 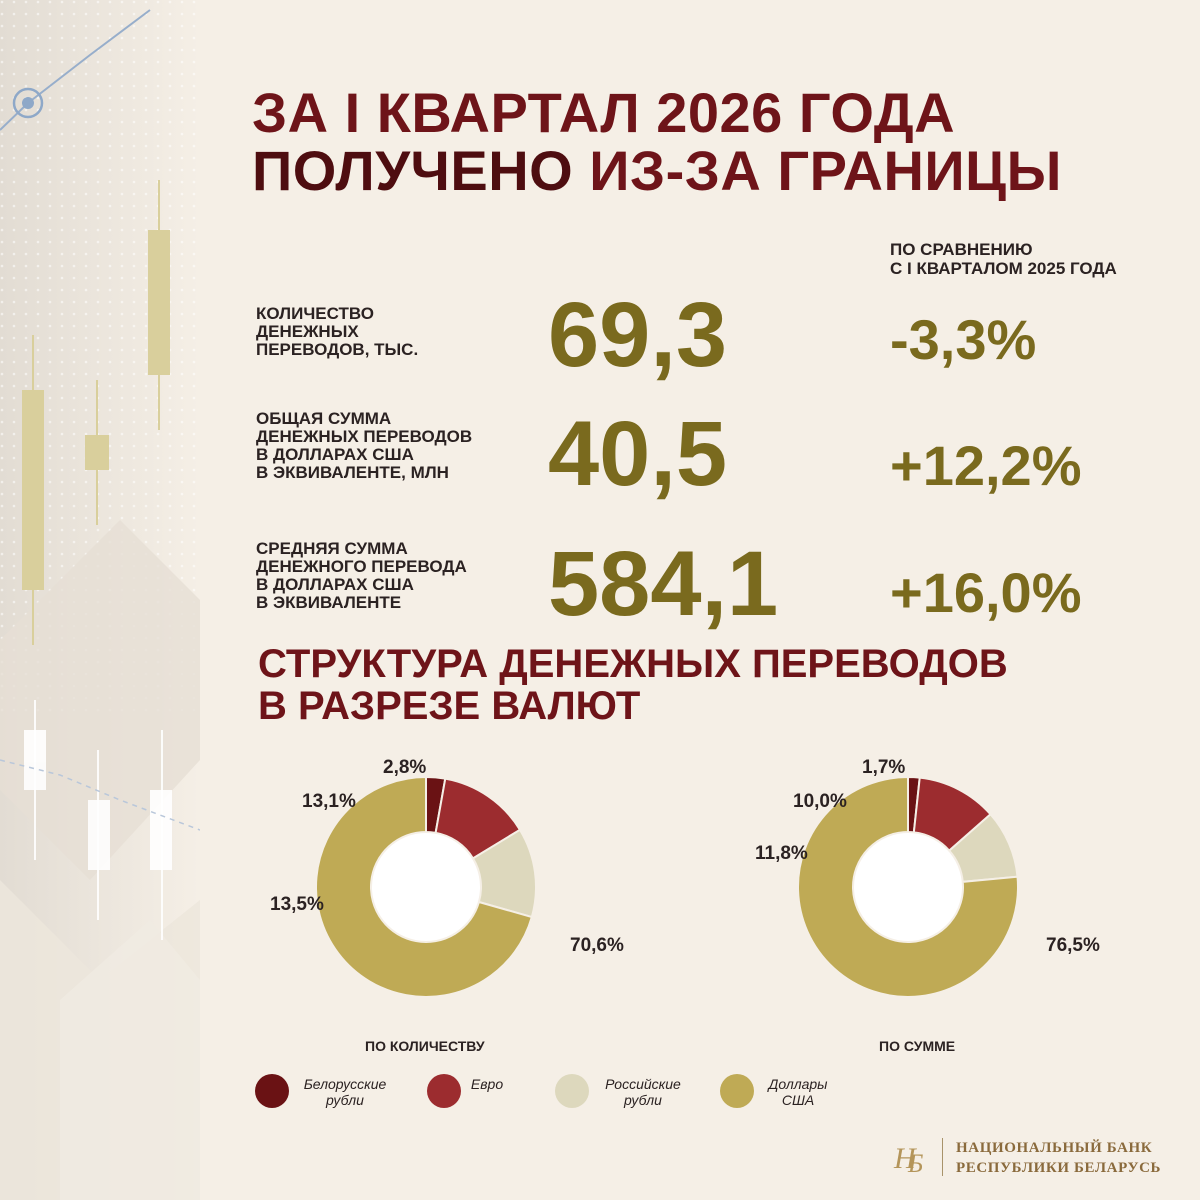 What do you see at coordinates (820, 801) in the screenshot?
I see `data-label-rub: 10,0%` at bounding box center [820, 801].